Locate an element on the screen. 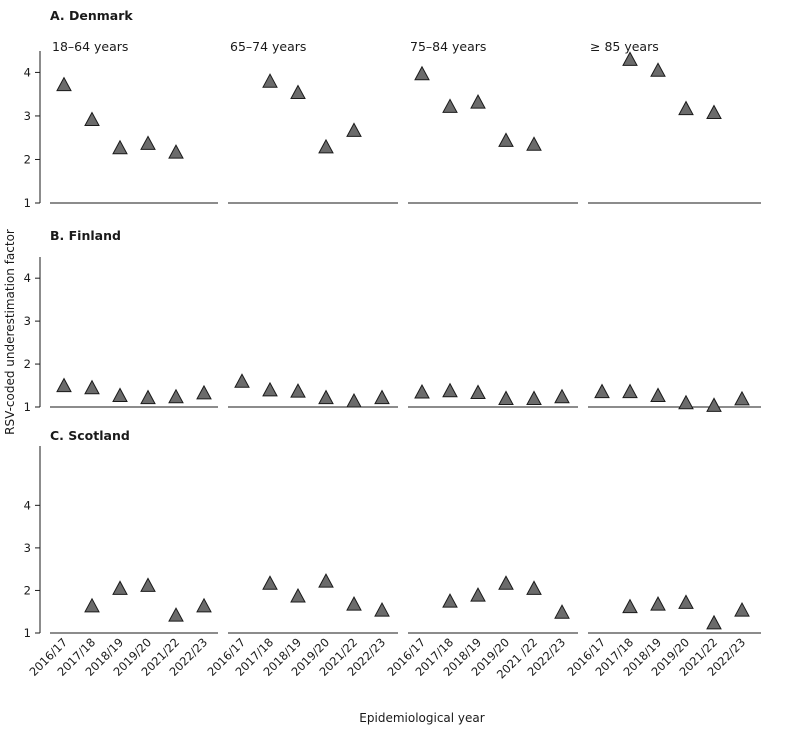 This screenshot has width=800, height=739. y-tick-label-2-2: 3 is located at coordinates (27, 548).